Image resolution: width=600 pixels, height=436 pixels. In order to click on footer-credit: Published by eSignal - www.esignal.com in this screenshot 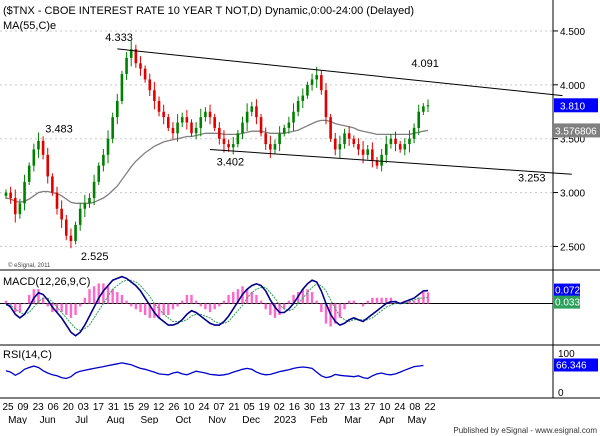, I will do `click(525, 430)`.